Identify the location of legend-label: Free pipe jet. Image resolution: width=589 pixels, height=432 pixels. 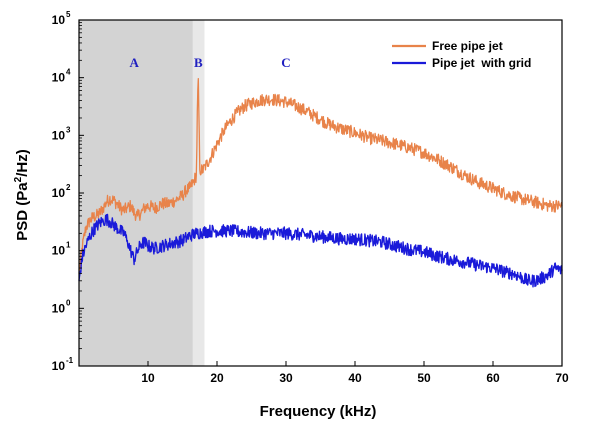
(467, 46).